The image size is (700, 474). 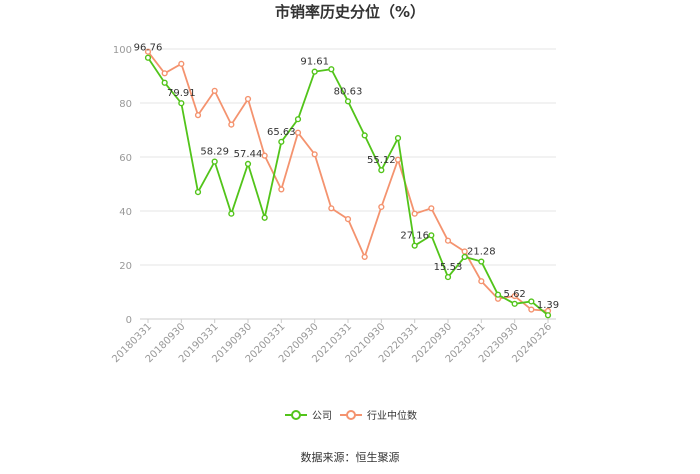 What do you see at coordinates (350, 12) in the screenshot?
I see `chart-title: 市销率历史分位（%）` at bounding box center [350, 12].